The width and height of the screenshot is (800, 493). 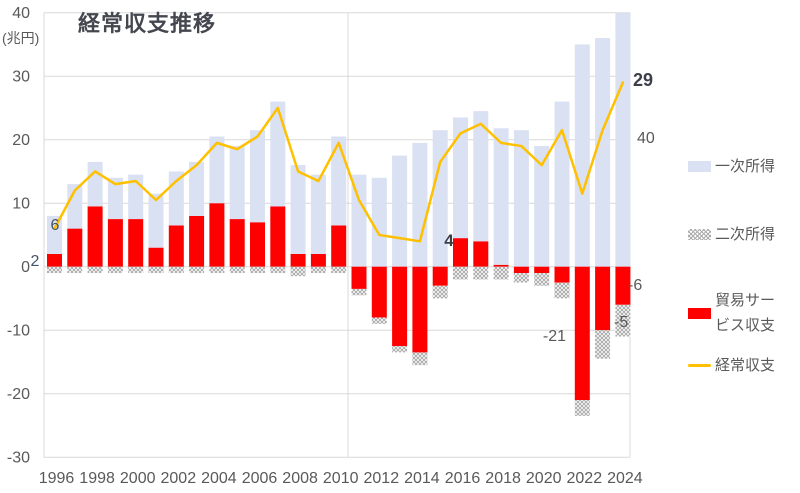 I want to click on bar-primary-income-2013, so click(x=400, y=211).